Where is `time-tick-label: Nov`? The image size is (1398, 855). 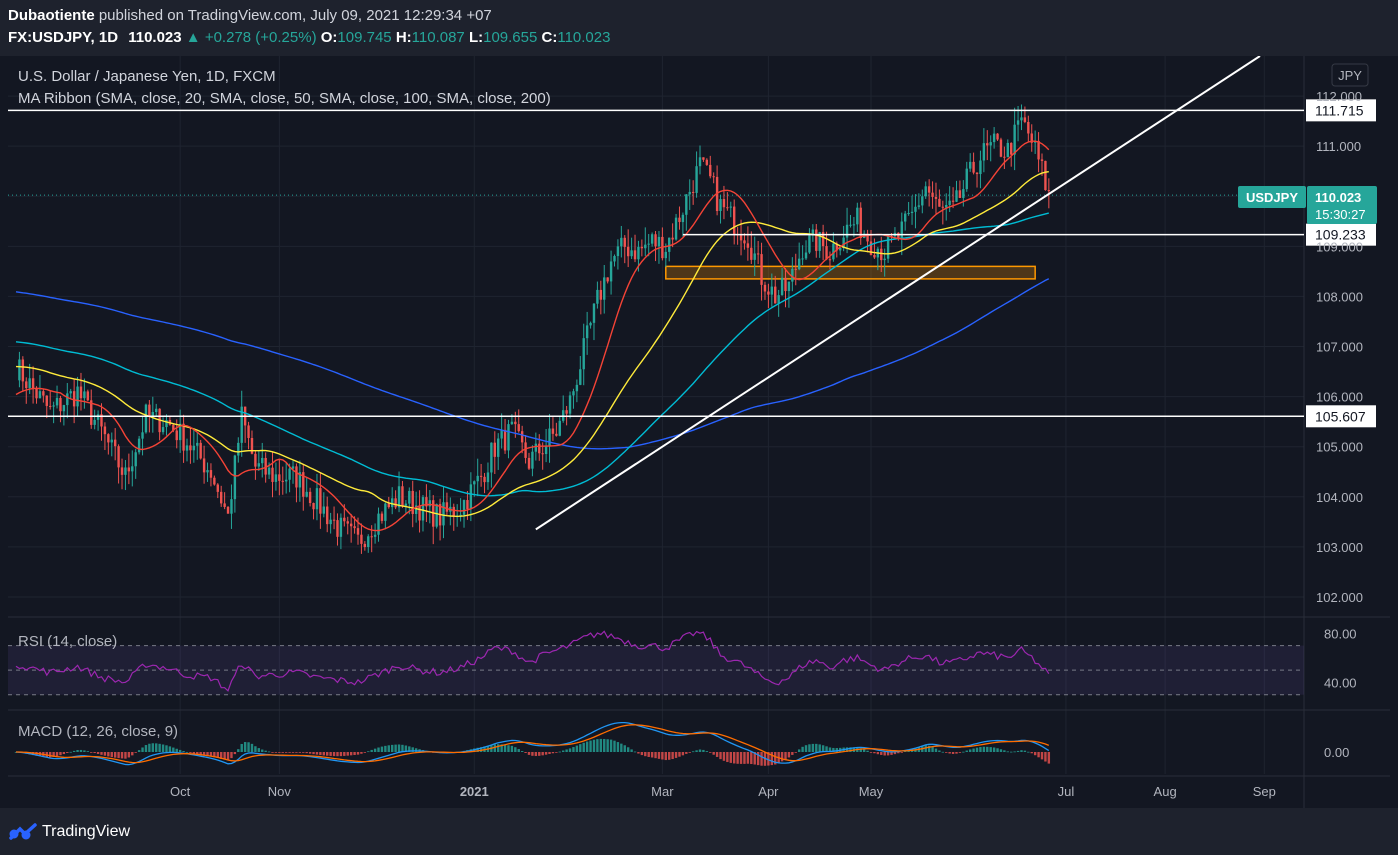 time-tick-label: Nov is located at coordinates (280, 791).